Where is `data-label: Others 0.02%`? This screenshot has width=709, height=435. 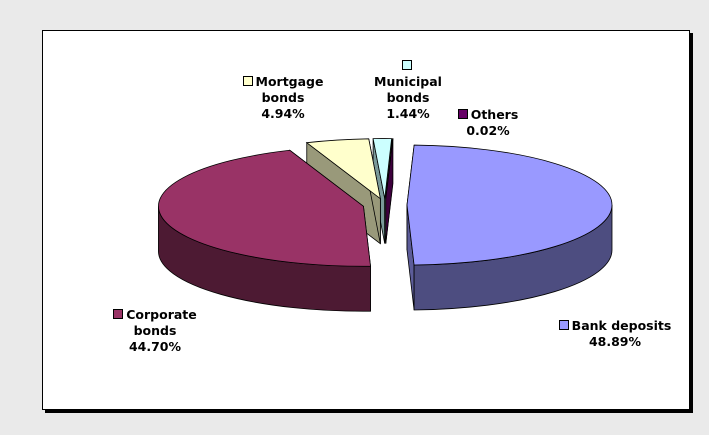
data-label: Others 0.02% is located at coordinates (488, 123).